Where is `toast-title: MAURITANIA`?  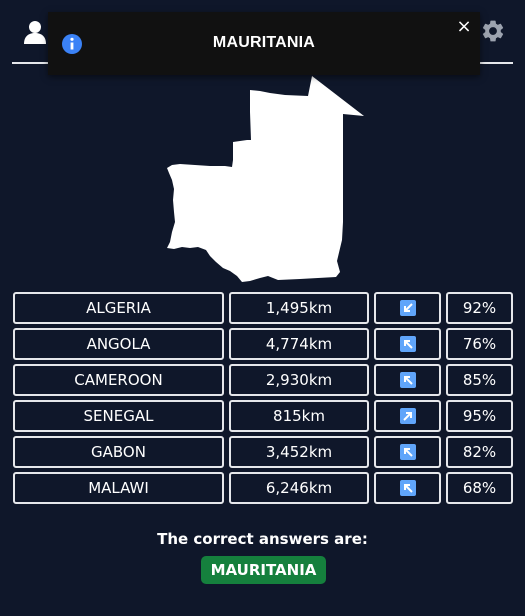
toast-title: MAURITANIA is located at coordinates (264, 42).